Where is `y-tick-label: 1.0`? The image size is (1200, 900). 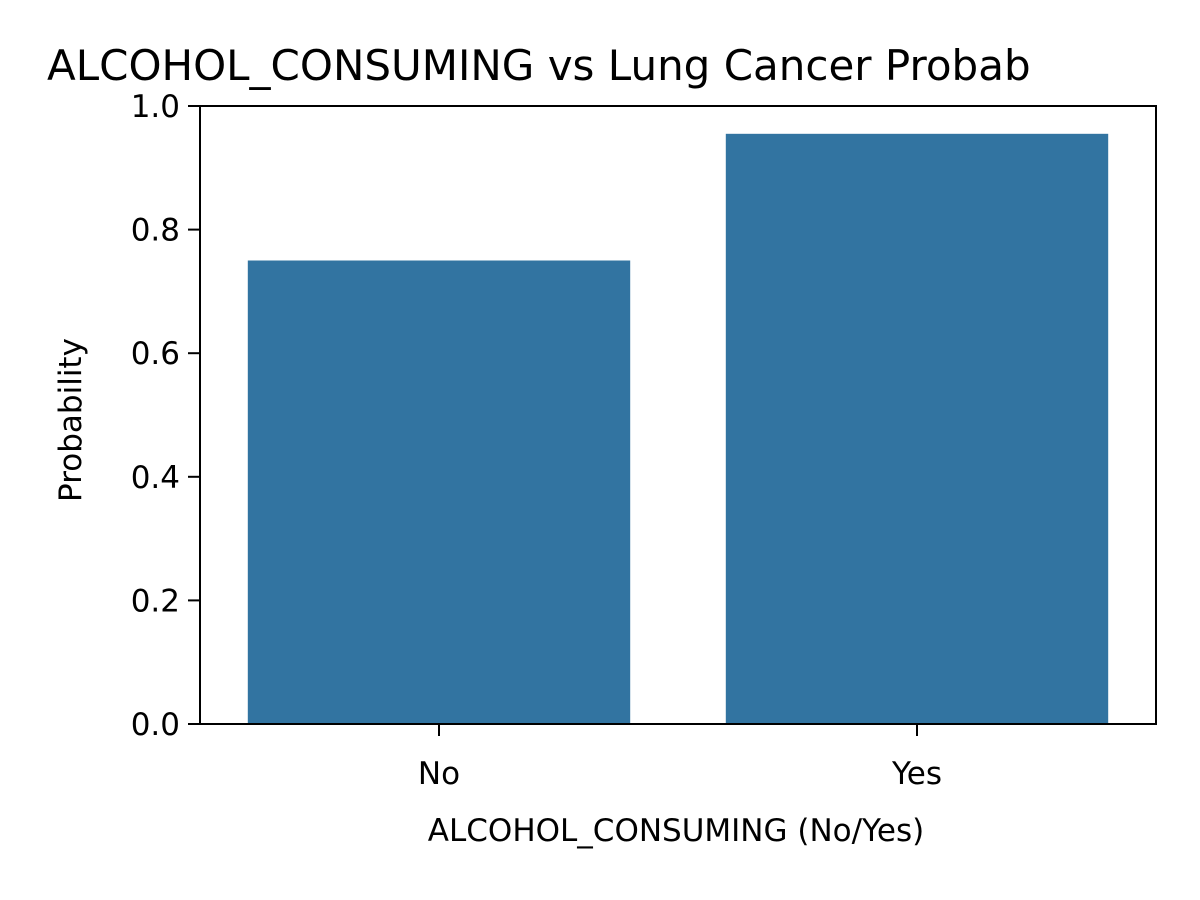
y-tick-label: 1.0 is located at coordinates (155, 107).